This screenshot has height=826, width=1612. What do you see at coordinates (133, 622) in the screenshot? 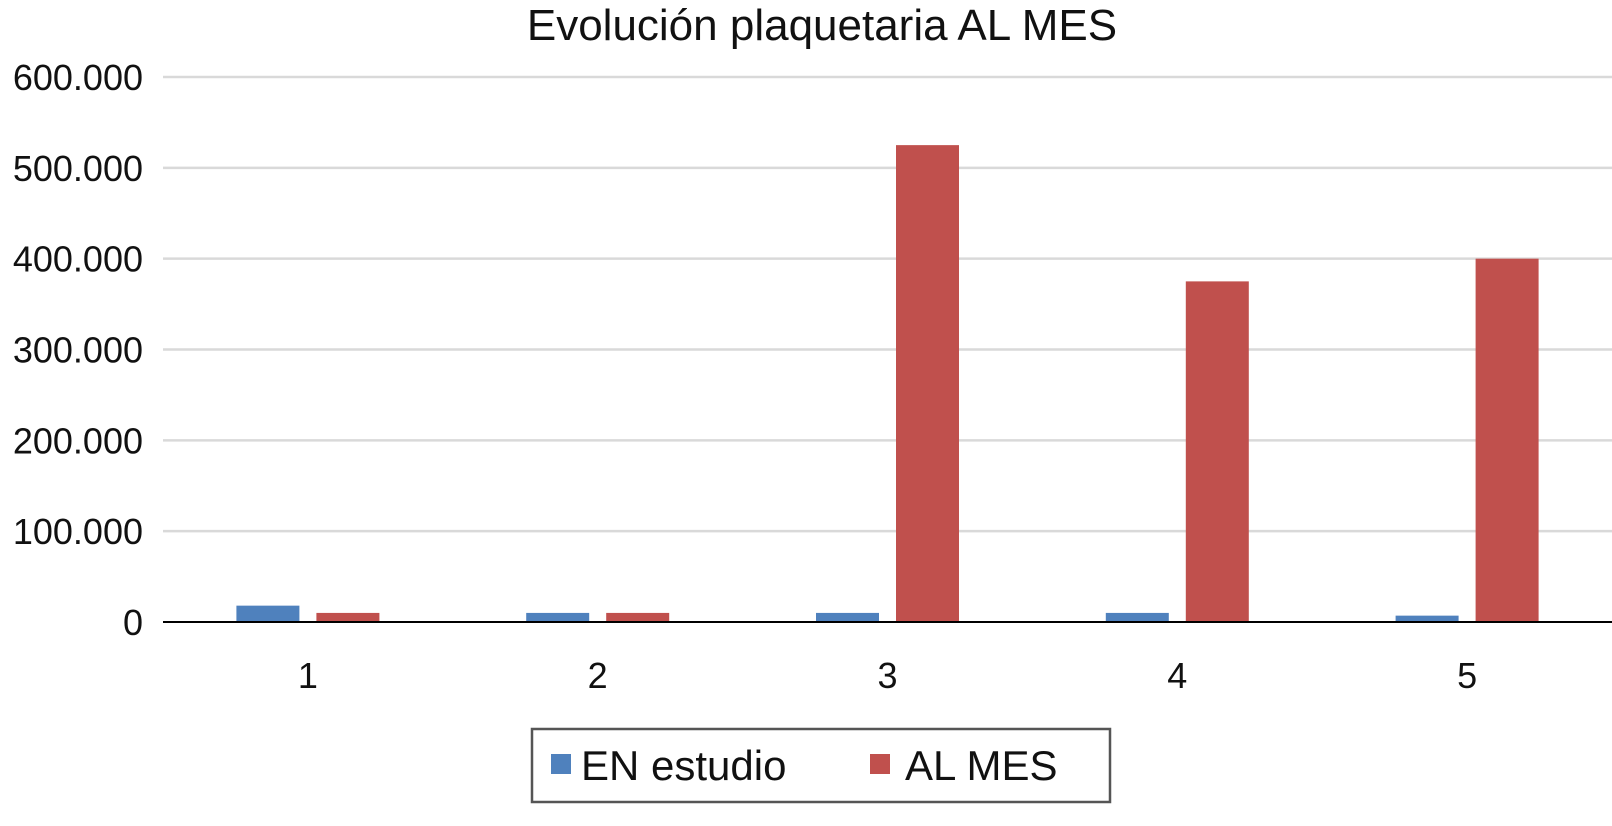
I see `y-tick-label: 0` at bounding box center [133, 622].